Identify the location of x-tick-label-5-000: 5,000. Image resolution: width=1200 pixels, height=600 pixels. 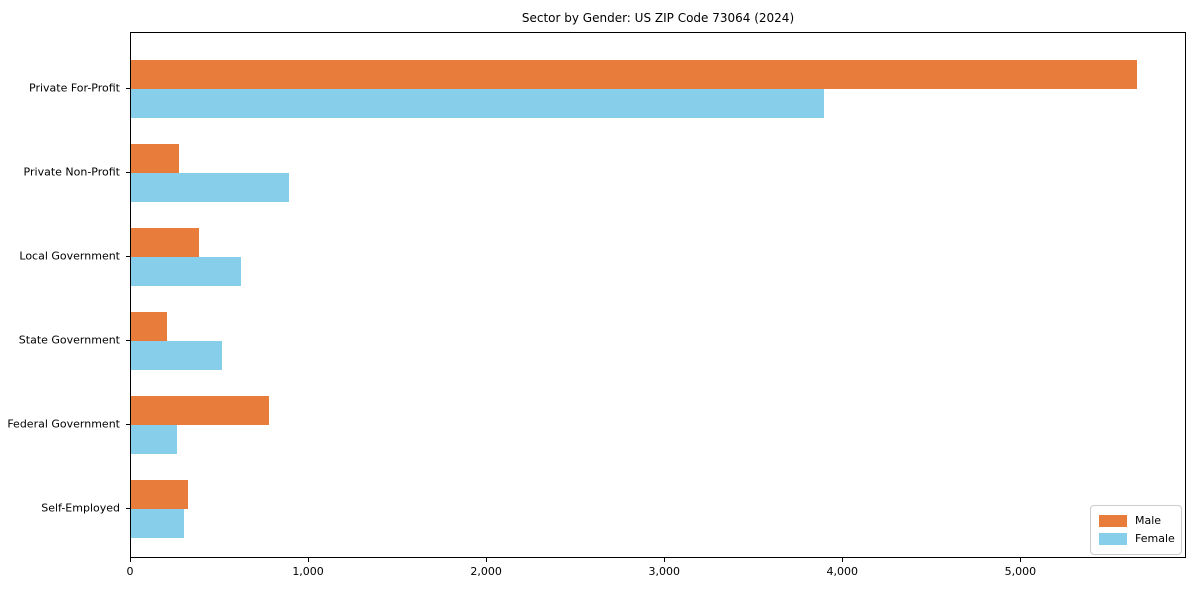
(1020, 571).